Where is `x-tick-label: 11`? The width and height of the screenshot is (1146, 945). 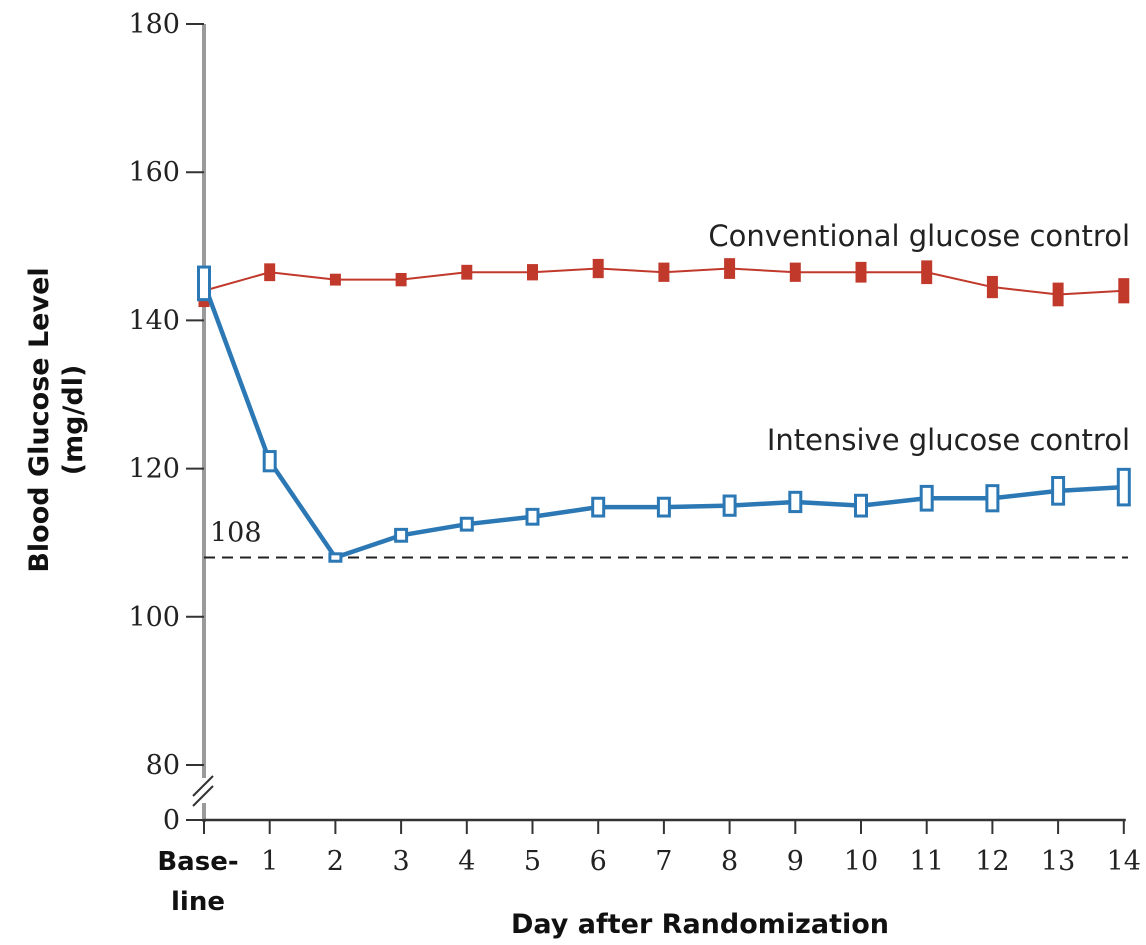 x-tick-label: 11 is located at coordinates (927, 861).